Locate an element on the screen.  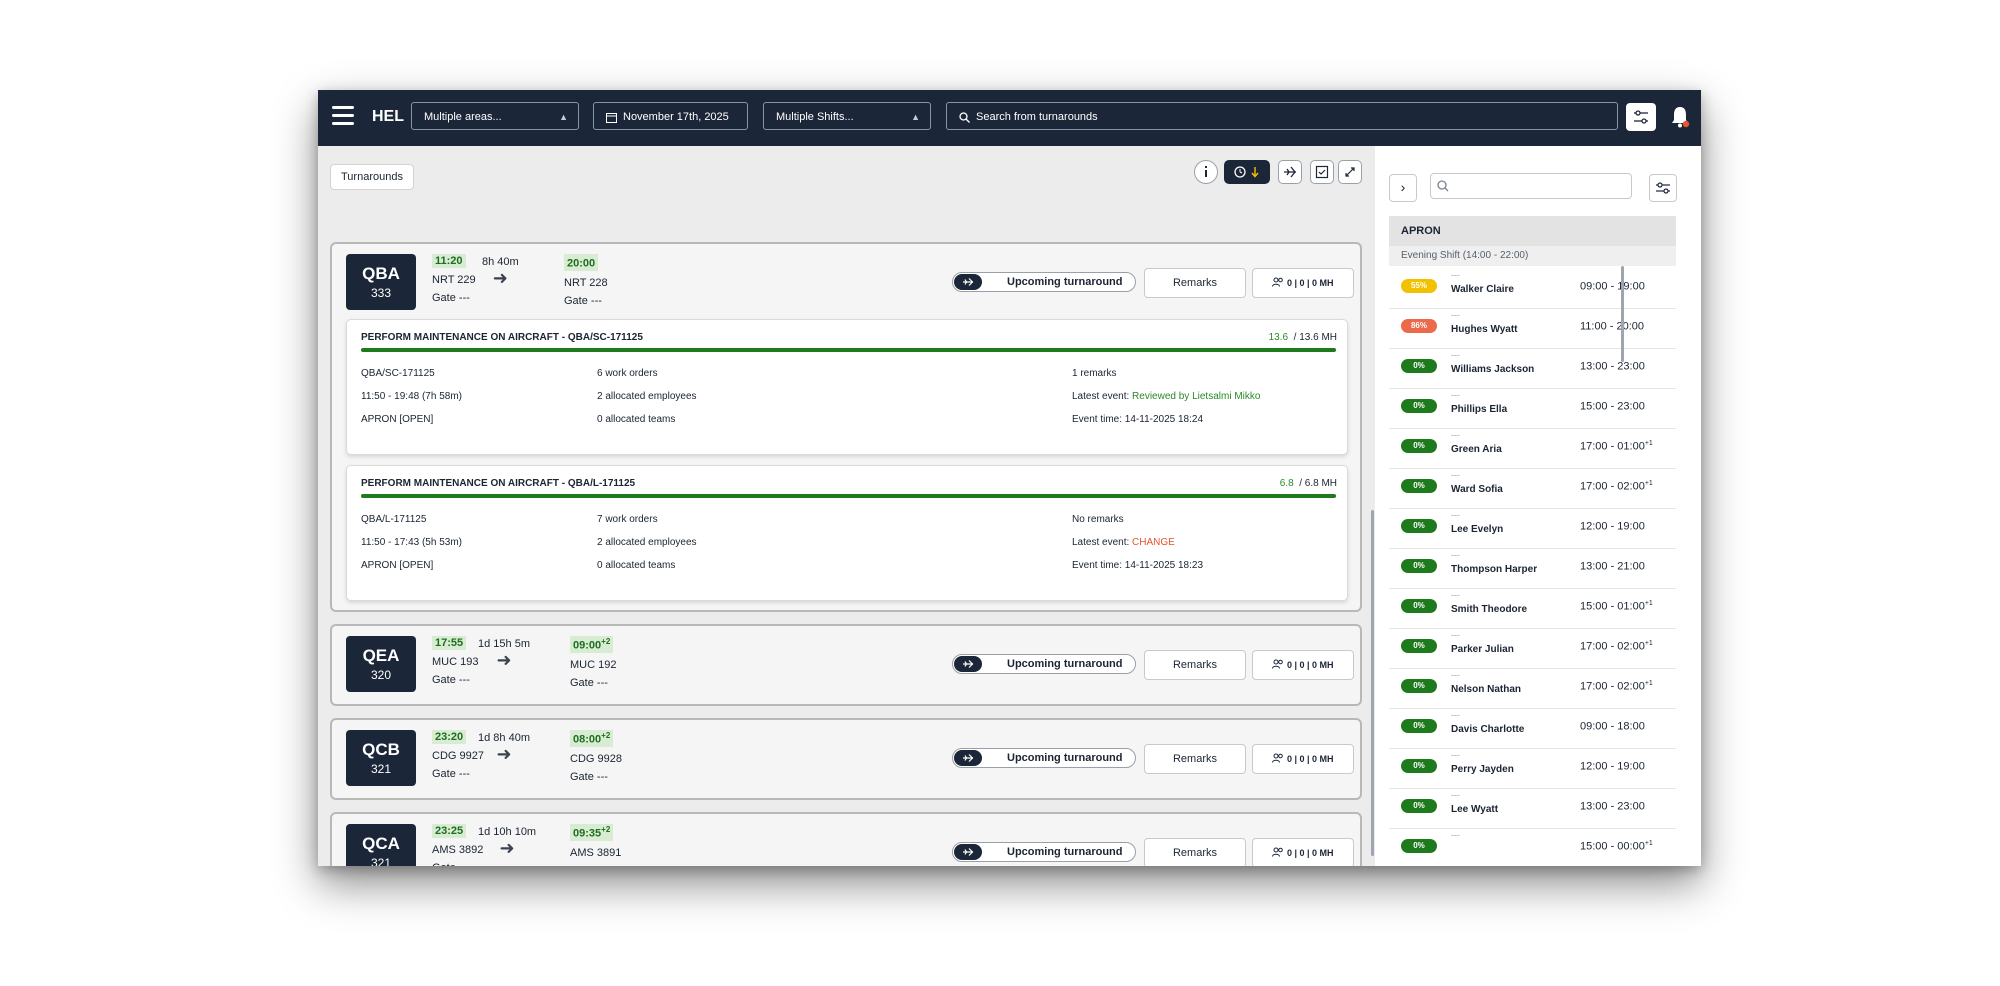
users-icon is located at coordinates (1278, 664).